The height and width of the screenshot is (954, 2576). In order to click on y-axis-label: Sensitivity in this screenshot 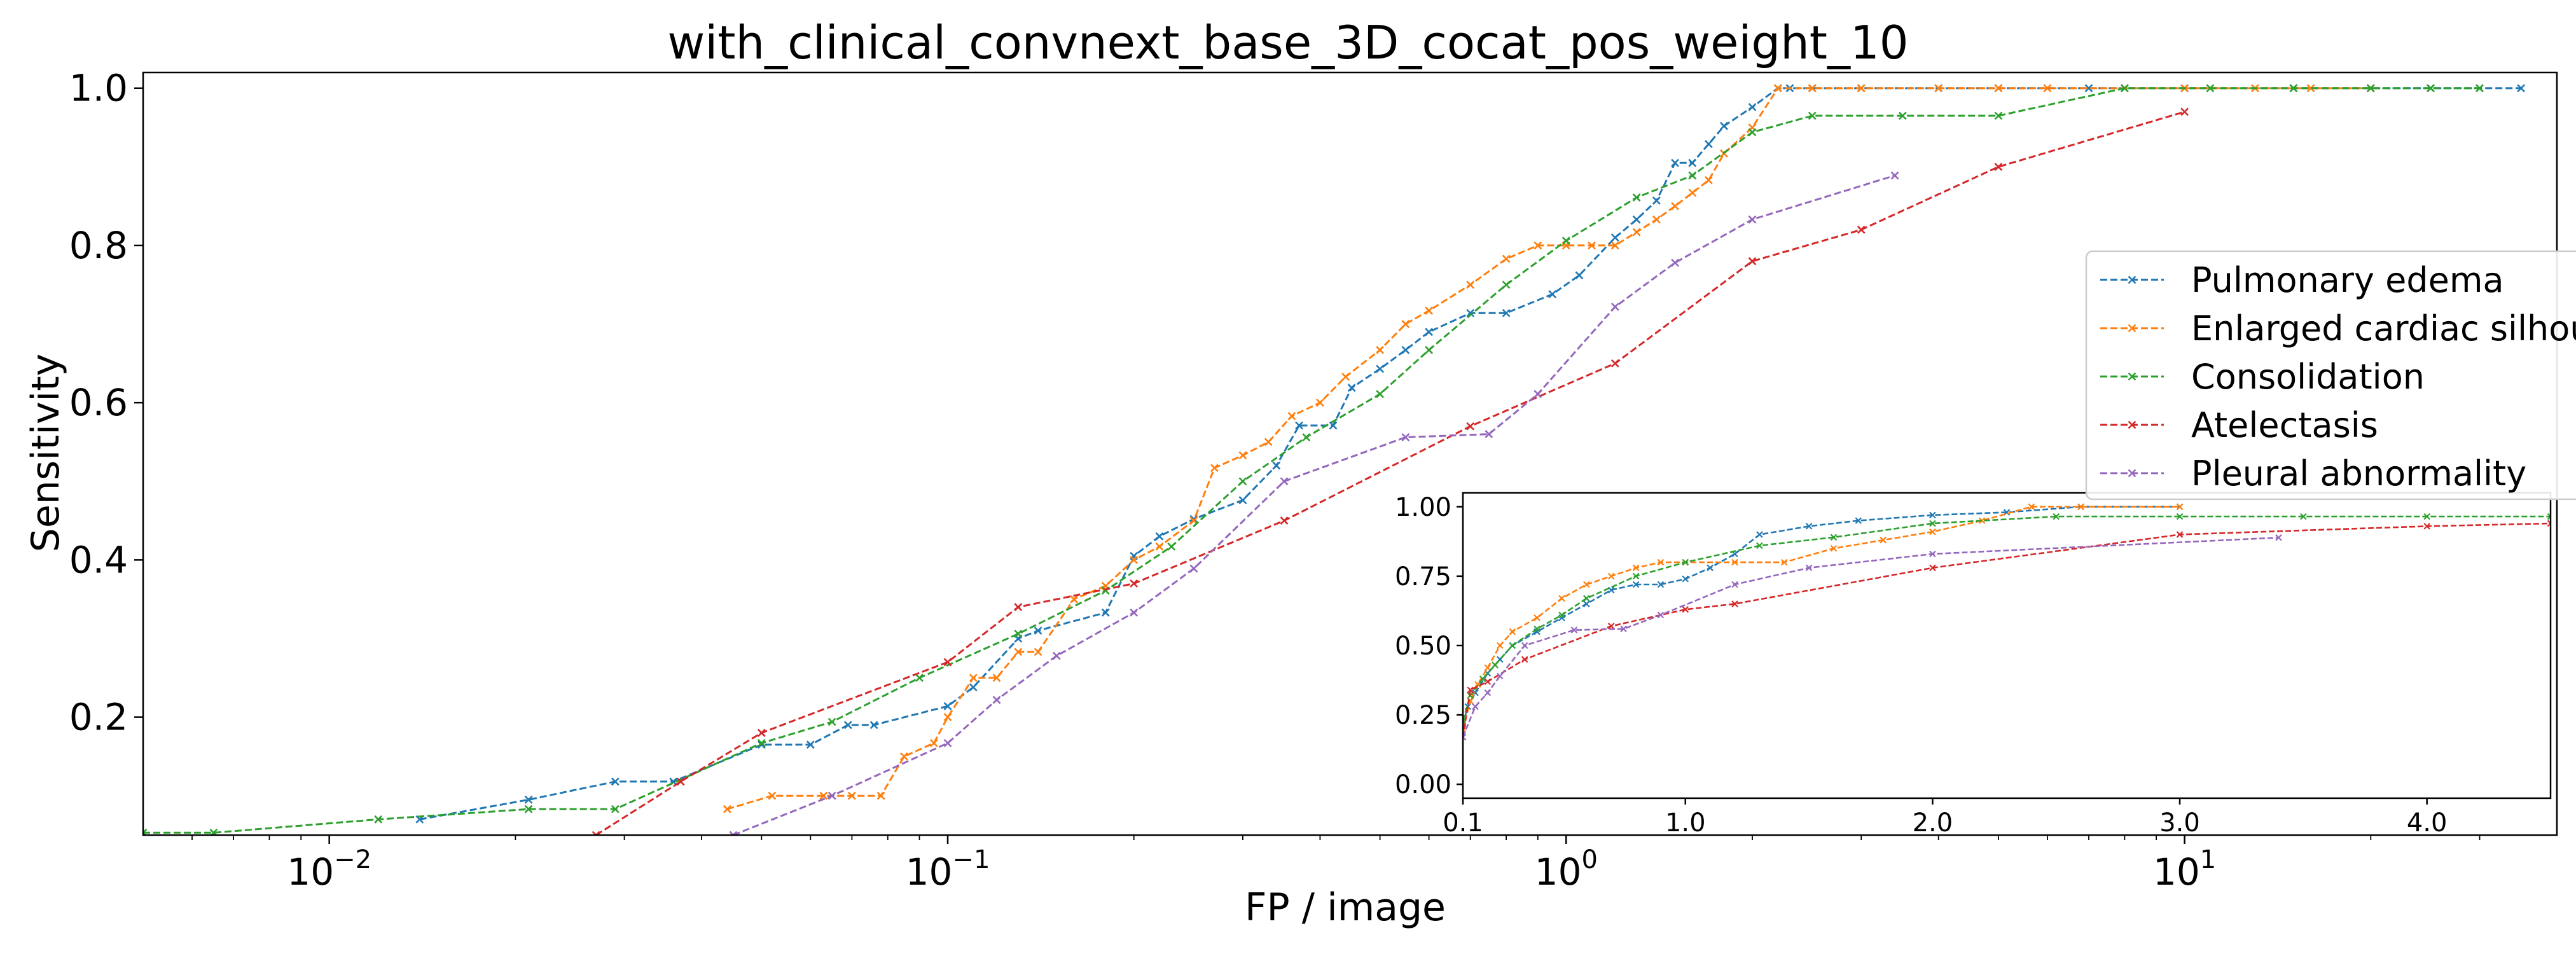, I will do `click(46, 453)`.